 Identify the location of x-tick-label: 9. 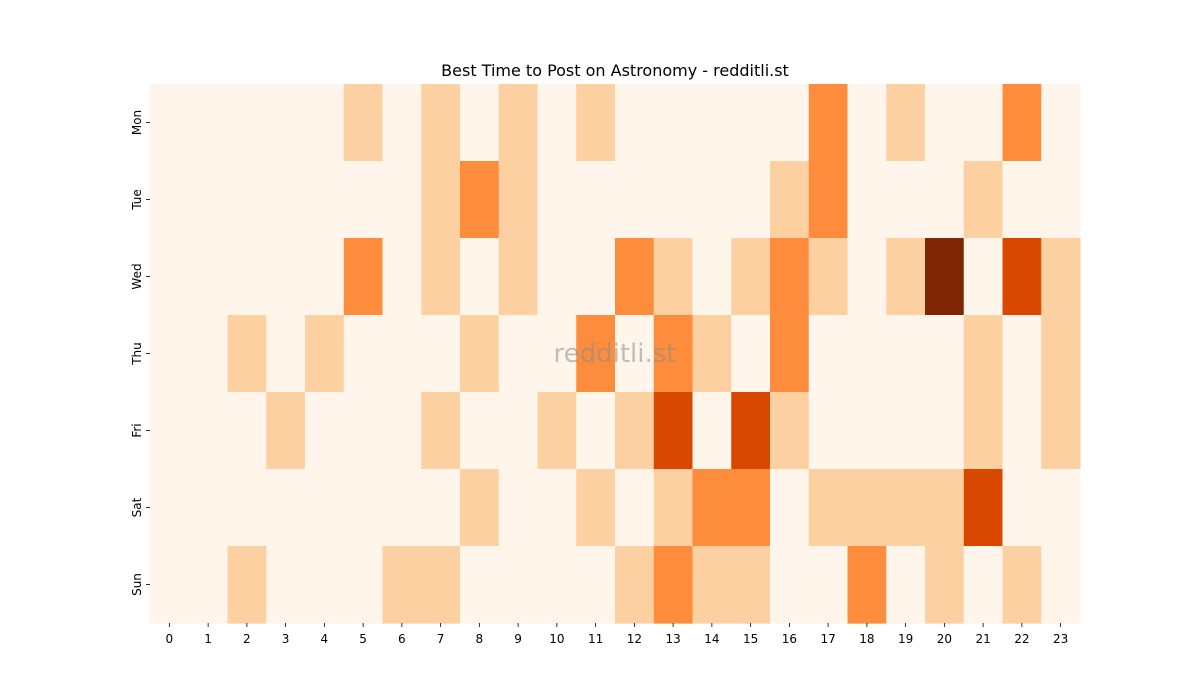
(518, 639).